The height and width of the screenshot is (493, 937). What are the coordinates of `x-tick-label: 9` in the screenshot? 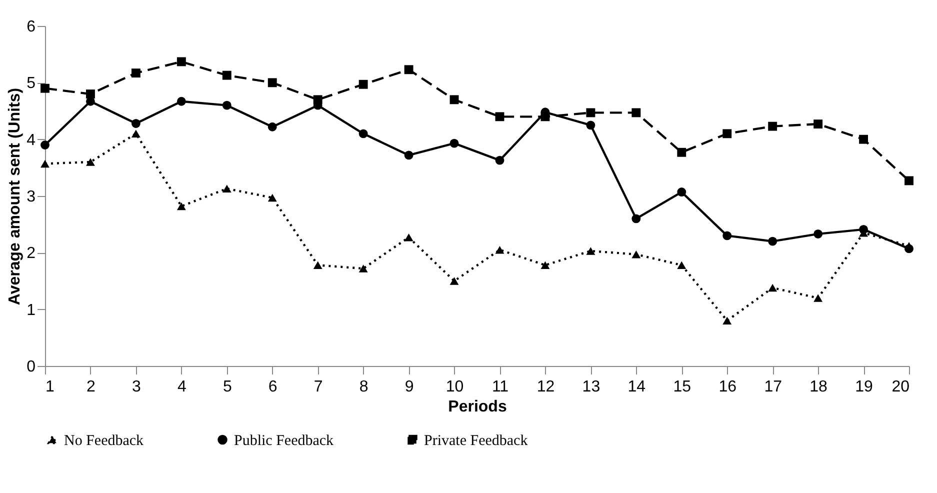 It's located at (409, 387).